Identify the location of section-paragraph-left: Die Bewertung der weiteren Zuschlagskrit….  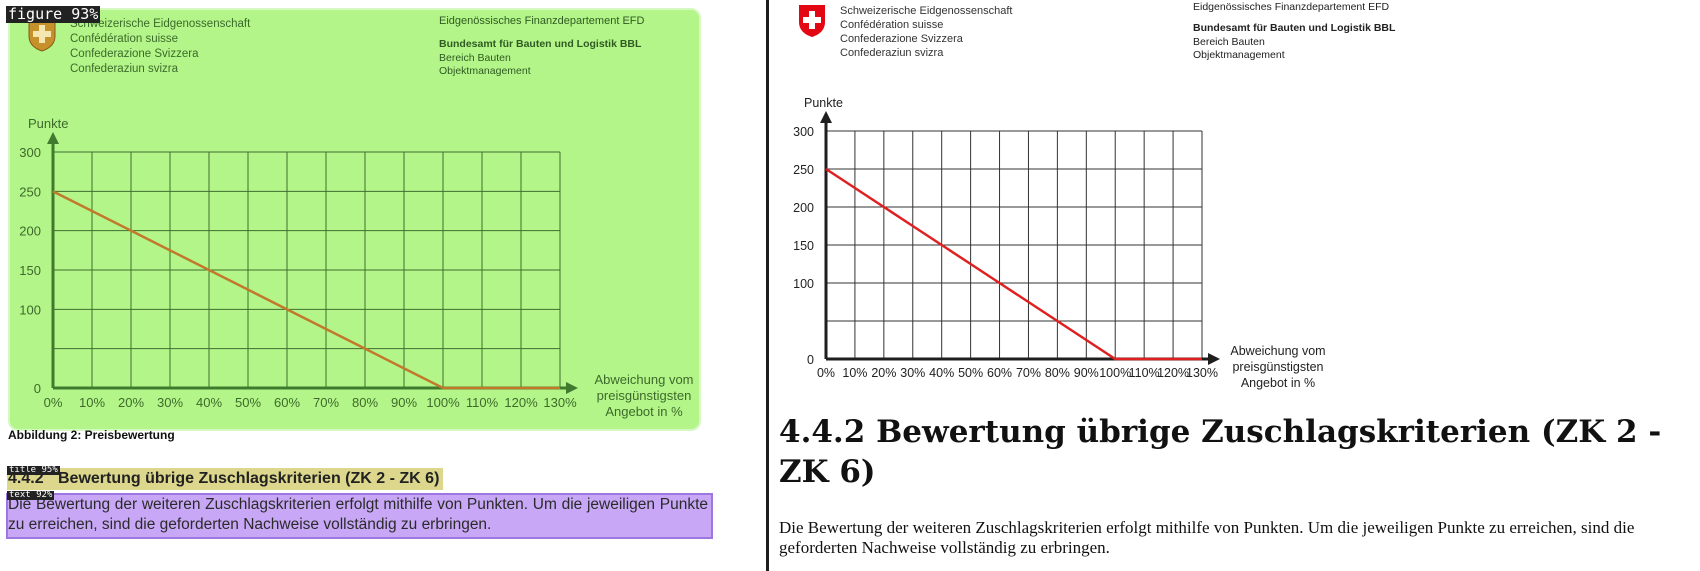
(358, 514).